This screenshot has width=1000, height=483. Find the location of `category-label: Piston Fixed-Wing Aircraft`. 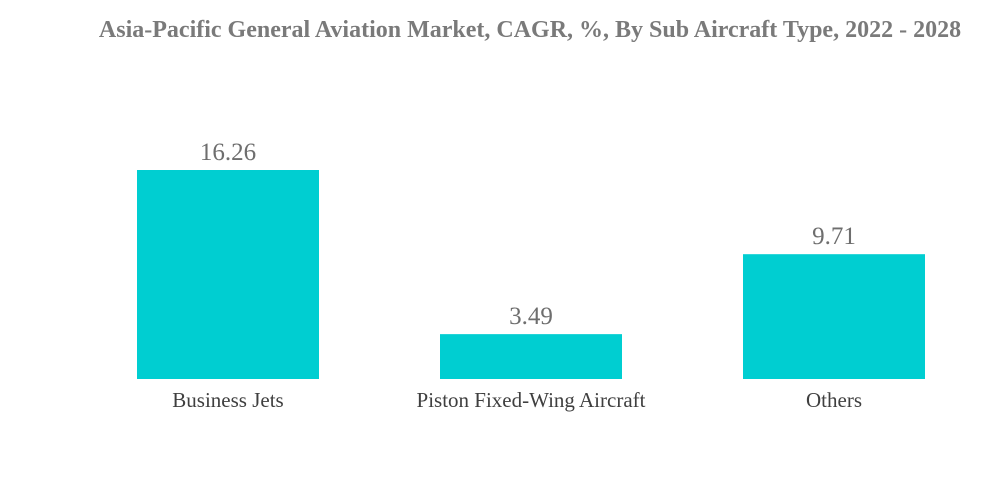

category-label: Piston Fixed-Wing Aircraft is located at coordinates (531, 400).